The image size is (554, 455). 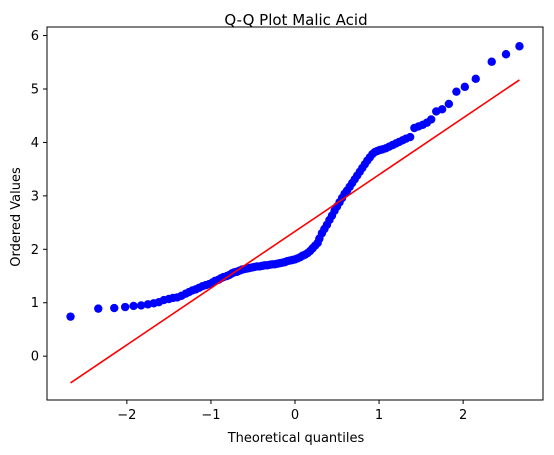 What do you see at coordinates (35, 196) in the screenshot?
I see `y-tick-label: 3` at bounding box center [35, 196].